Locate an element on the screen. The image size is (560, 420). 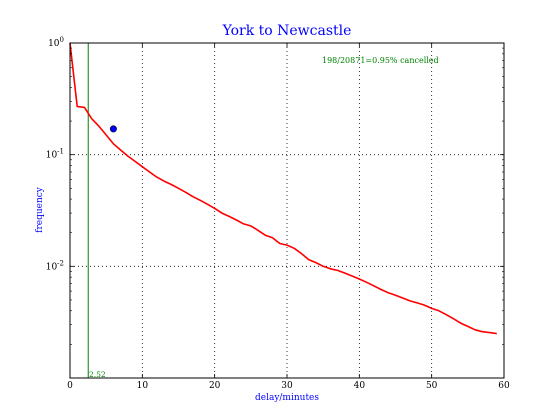
x-axis-label: delay/minutes is located at coordinates (287, 398).